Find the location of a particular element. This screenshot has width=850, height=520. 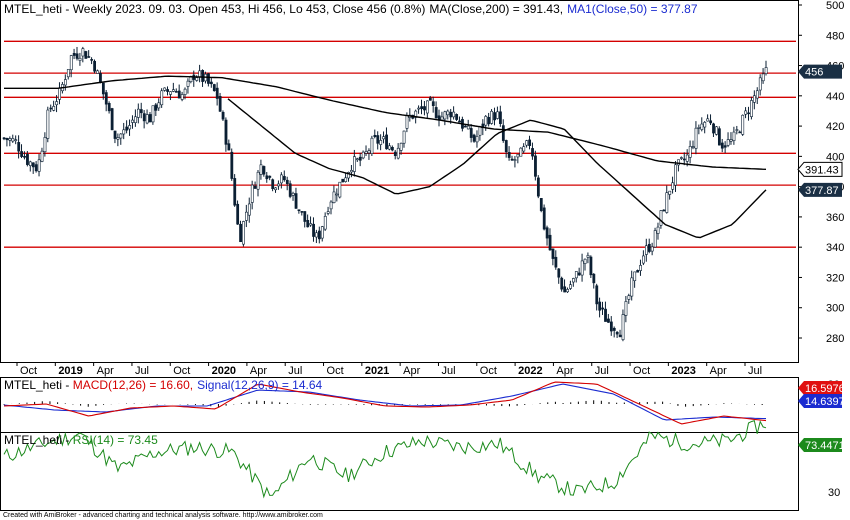

x-tick-label: 2021 is located at coordinates (377, 371).